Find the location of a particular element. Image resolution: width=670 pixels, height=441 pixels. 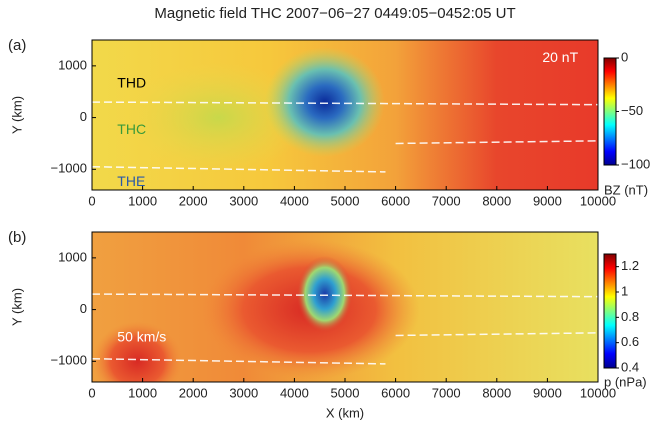

colorbar-label: BZ (nT) is located at coordinates (626, 189).